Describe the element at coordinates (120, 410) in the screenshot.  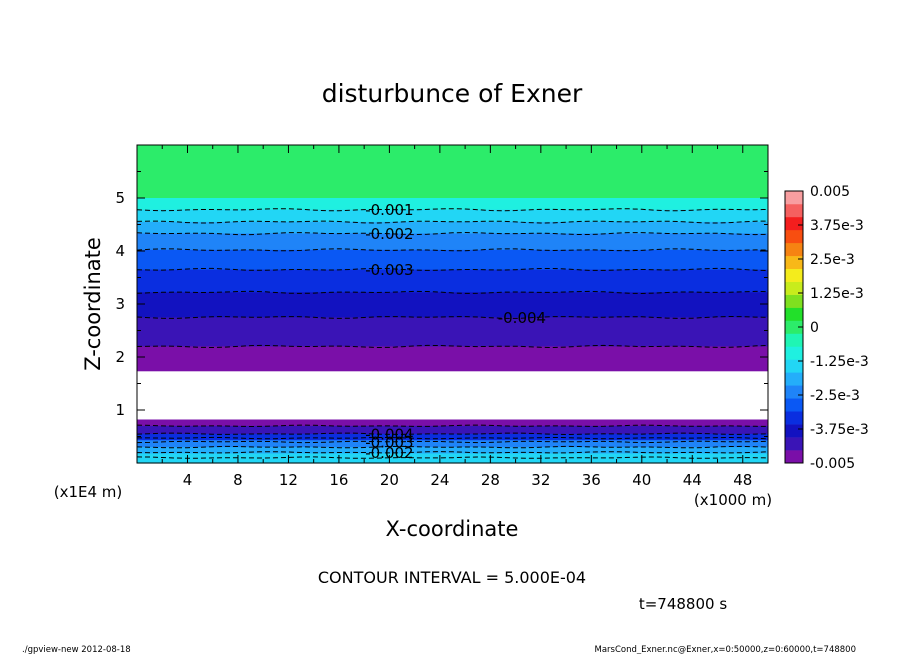
I see `y-tick-label: 1` at that location.